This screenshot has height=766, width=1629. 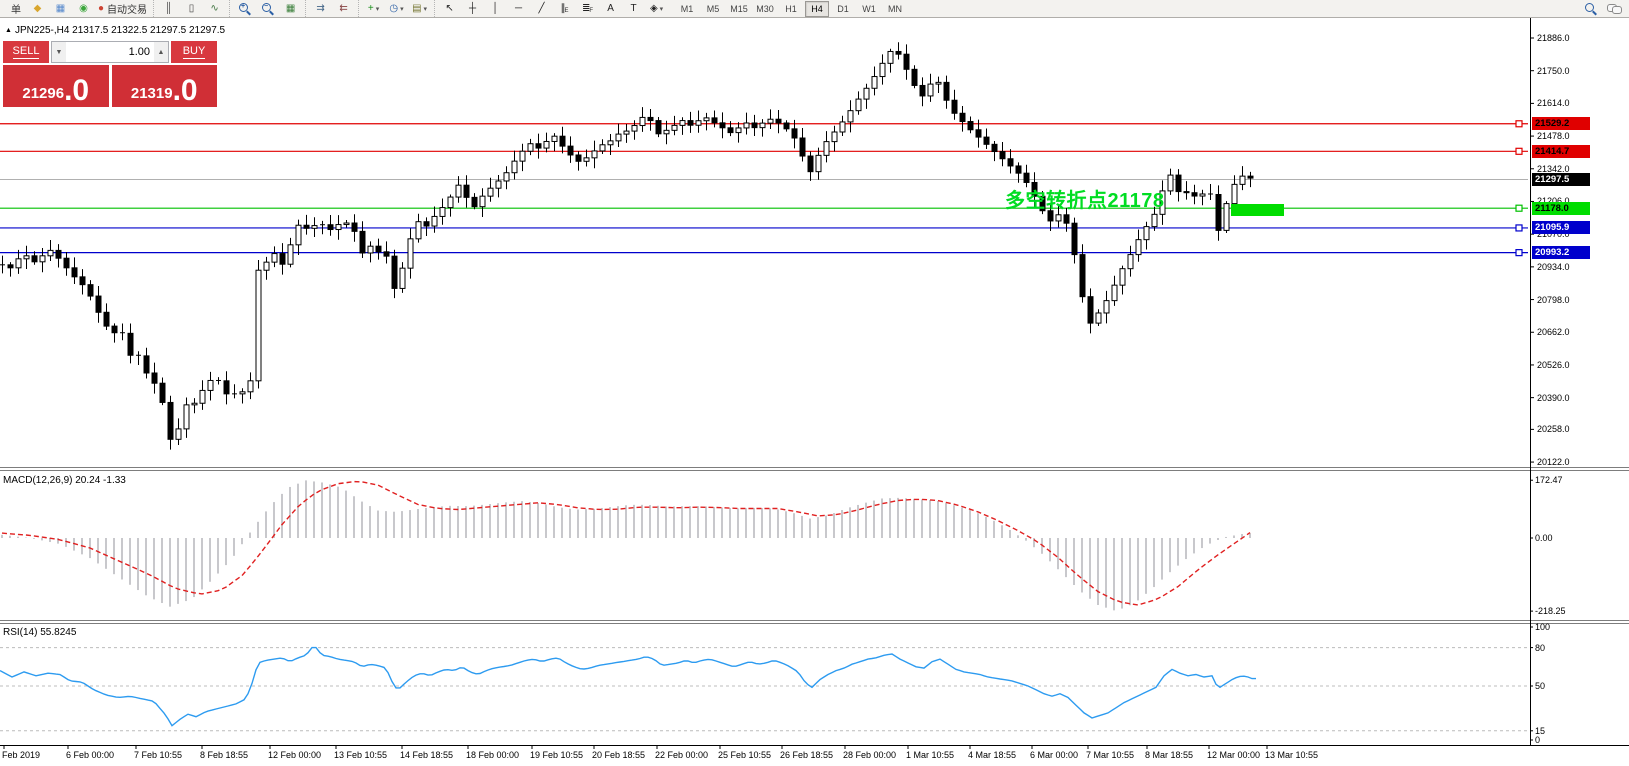 I want to click on toolbar-group-scroll: ⇉ ⇇, so click(x=331, y=8).